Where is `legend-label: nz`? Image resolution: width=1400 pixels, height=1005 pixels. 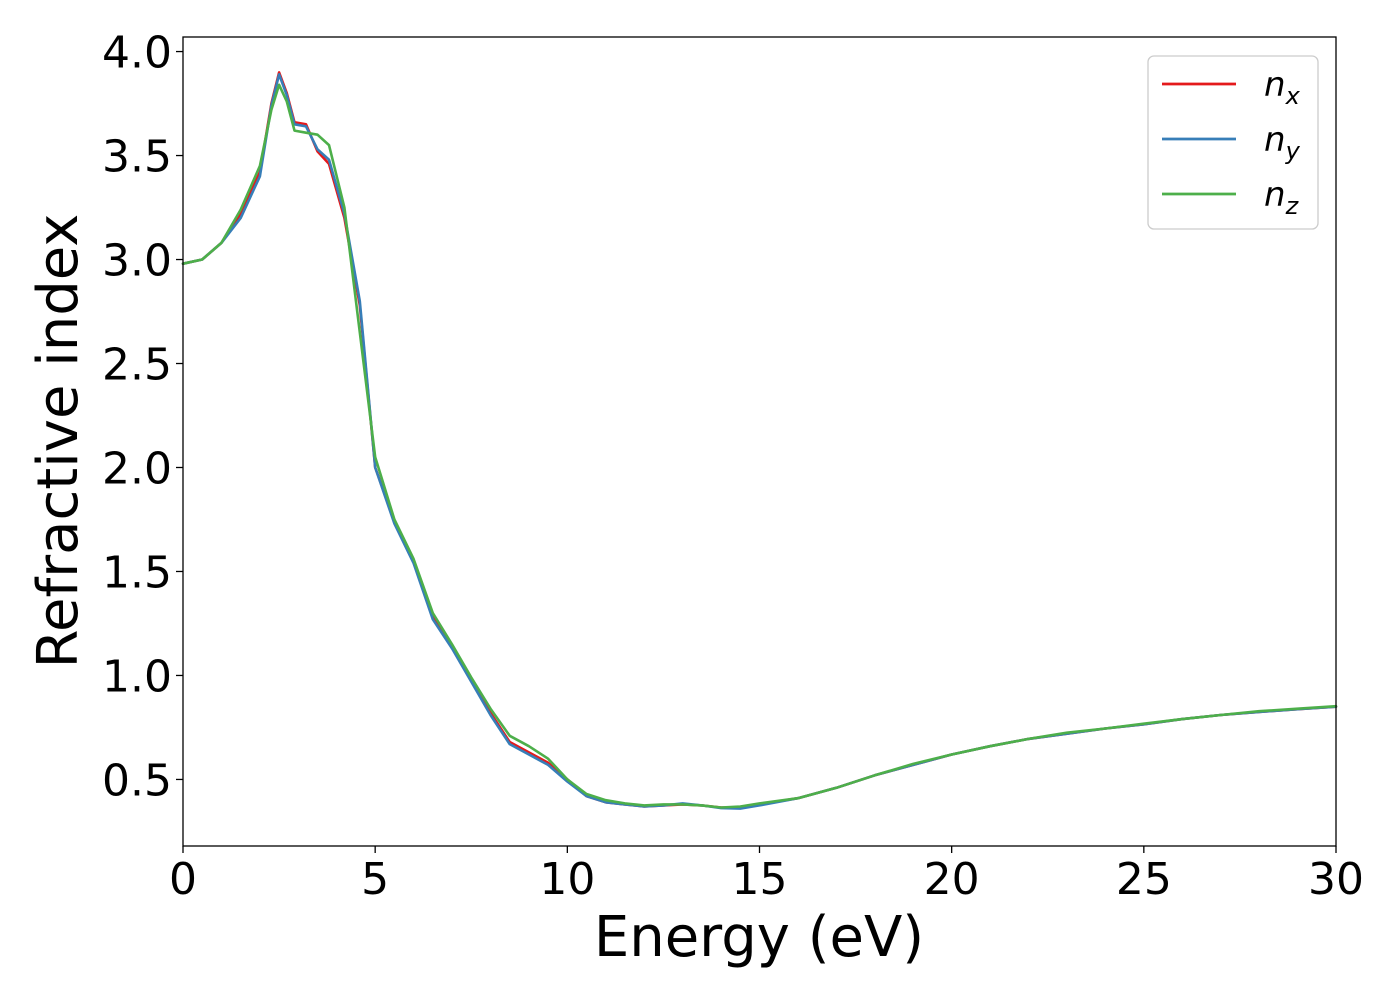 legend-label: nz is located at coordinates (1282, 197).